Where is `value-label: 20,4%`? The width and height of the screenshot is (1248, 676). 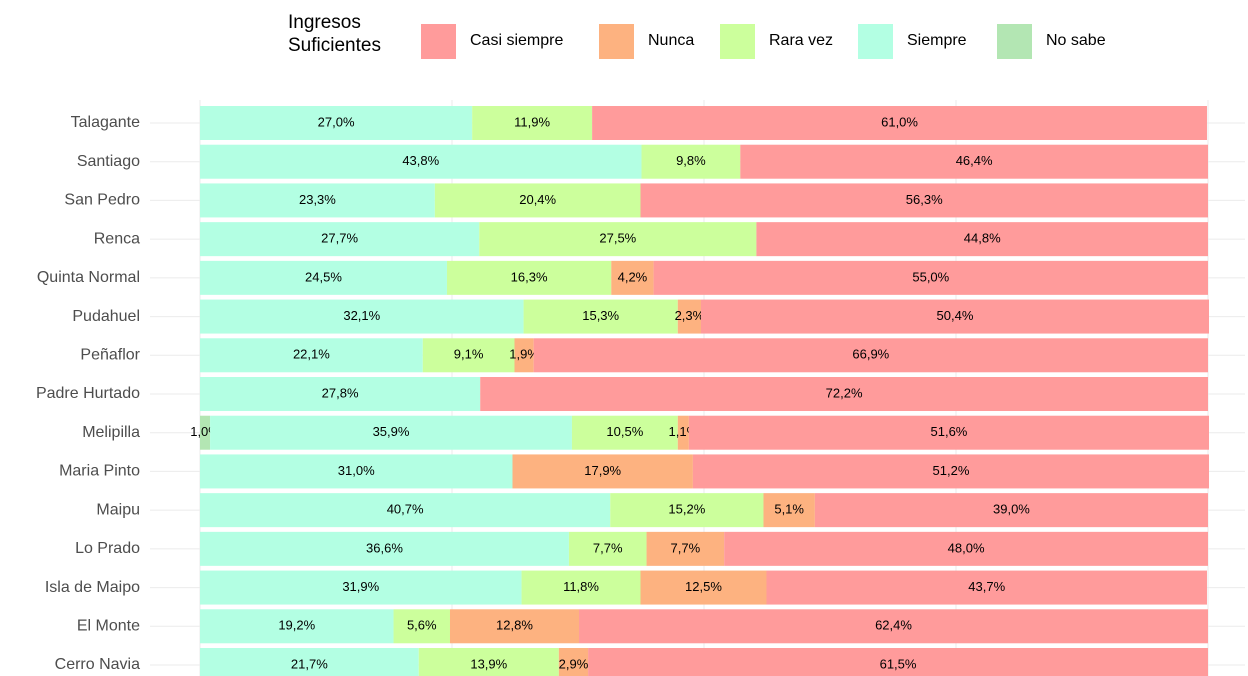 value-label: 20,4% is located at coordinates (537, 199).